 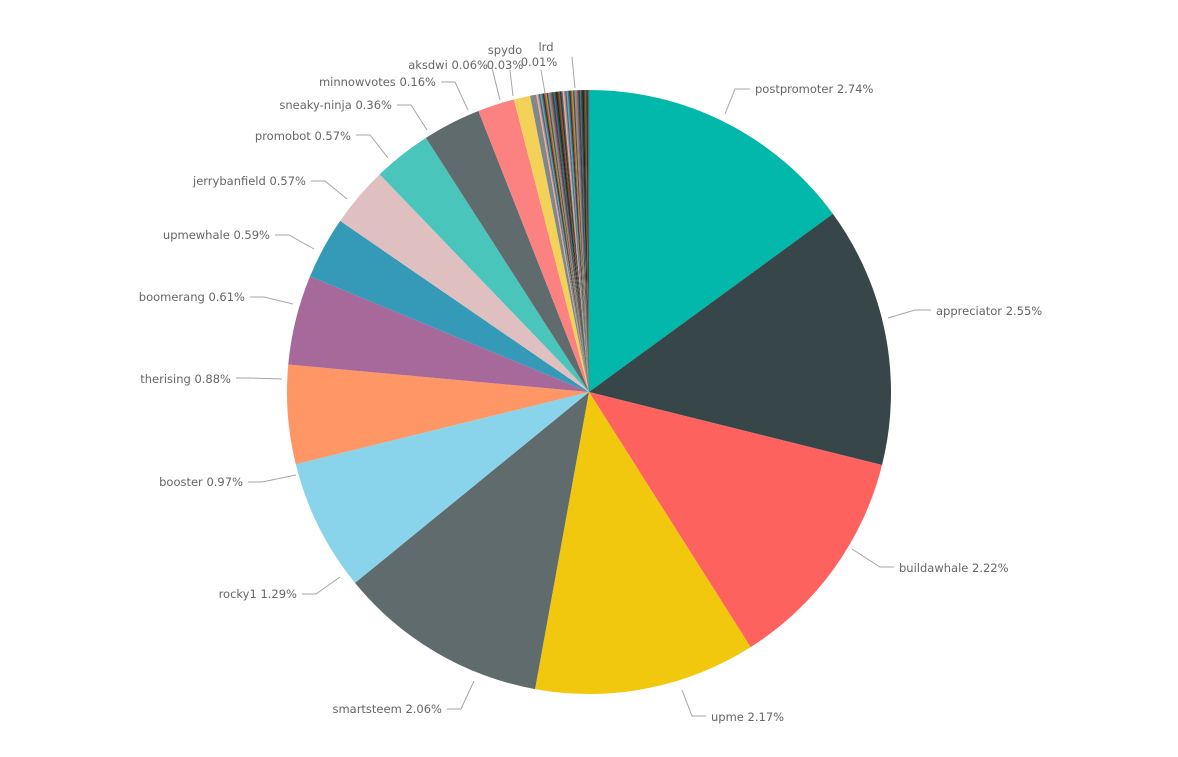 What do you see at coordinates (505, 50) in the screenshot?
I see `slice-label-spydo-name: spydo` at bounding box center [505, 50].